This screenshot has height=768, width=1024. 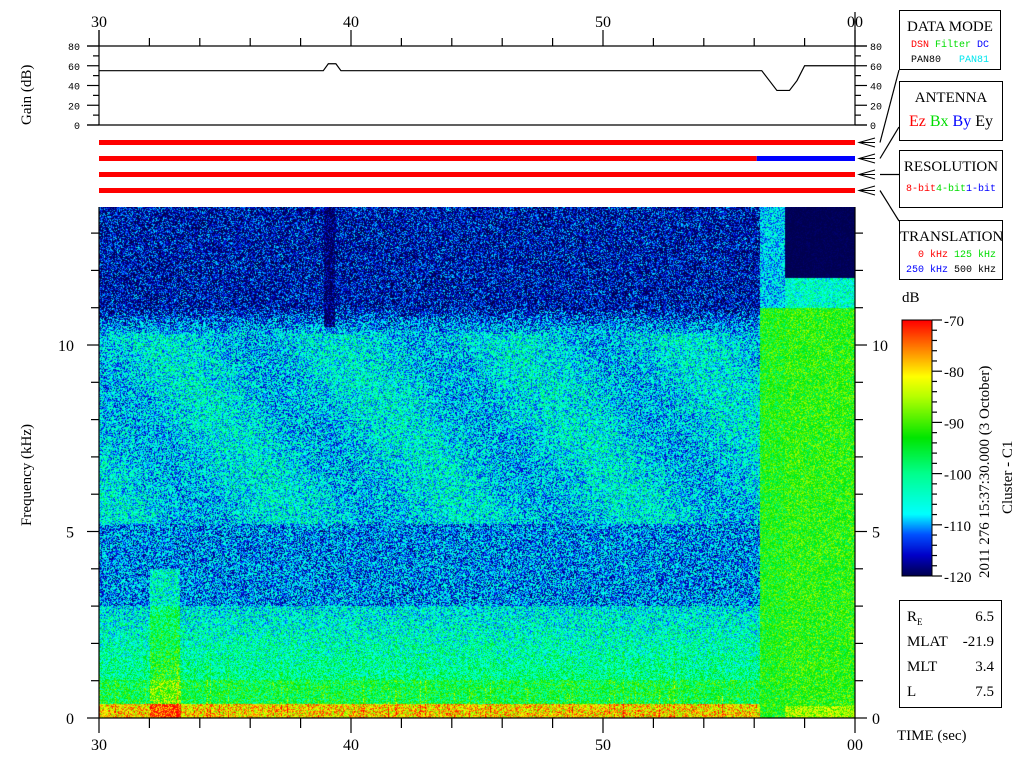 I want to click on gain-tick-label-right: 60, so click(x=876, y=68).